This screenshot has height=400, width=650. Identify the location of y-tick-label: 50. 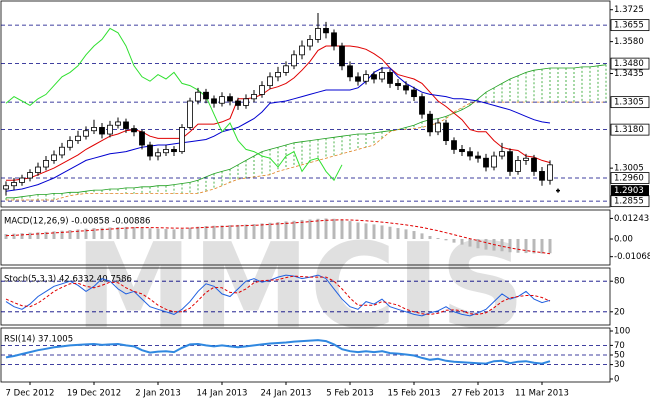
(619, 356).